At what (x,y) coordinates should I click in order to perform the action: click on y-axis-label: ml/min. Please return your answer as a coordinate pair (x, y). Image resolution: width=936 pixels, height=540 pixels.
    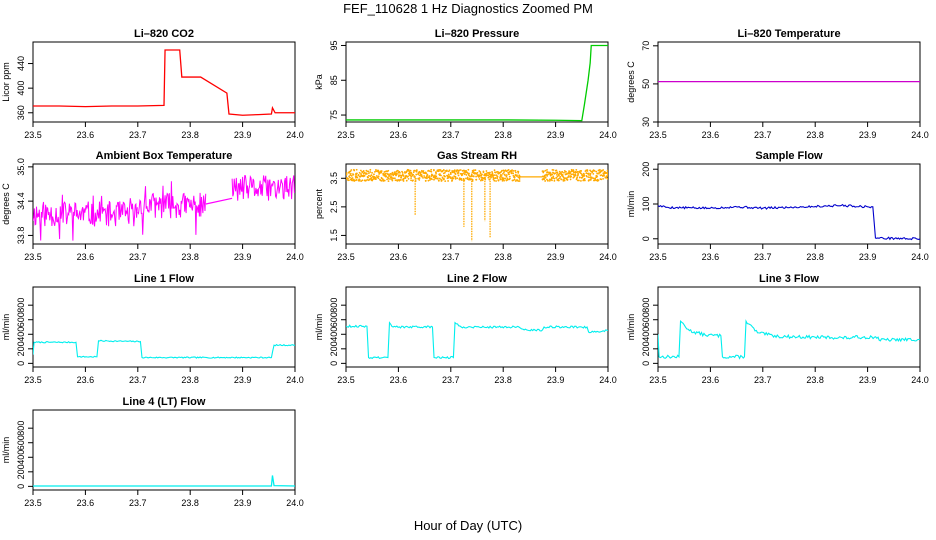
    Looking at the image, I should click on (6, 327).